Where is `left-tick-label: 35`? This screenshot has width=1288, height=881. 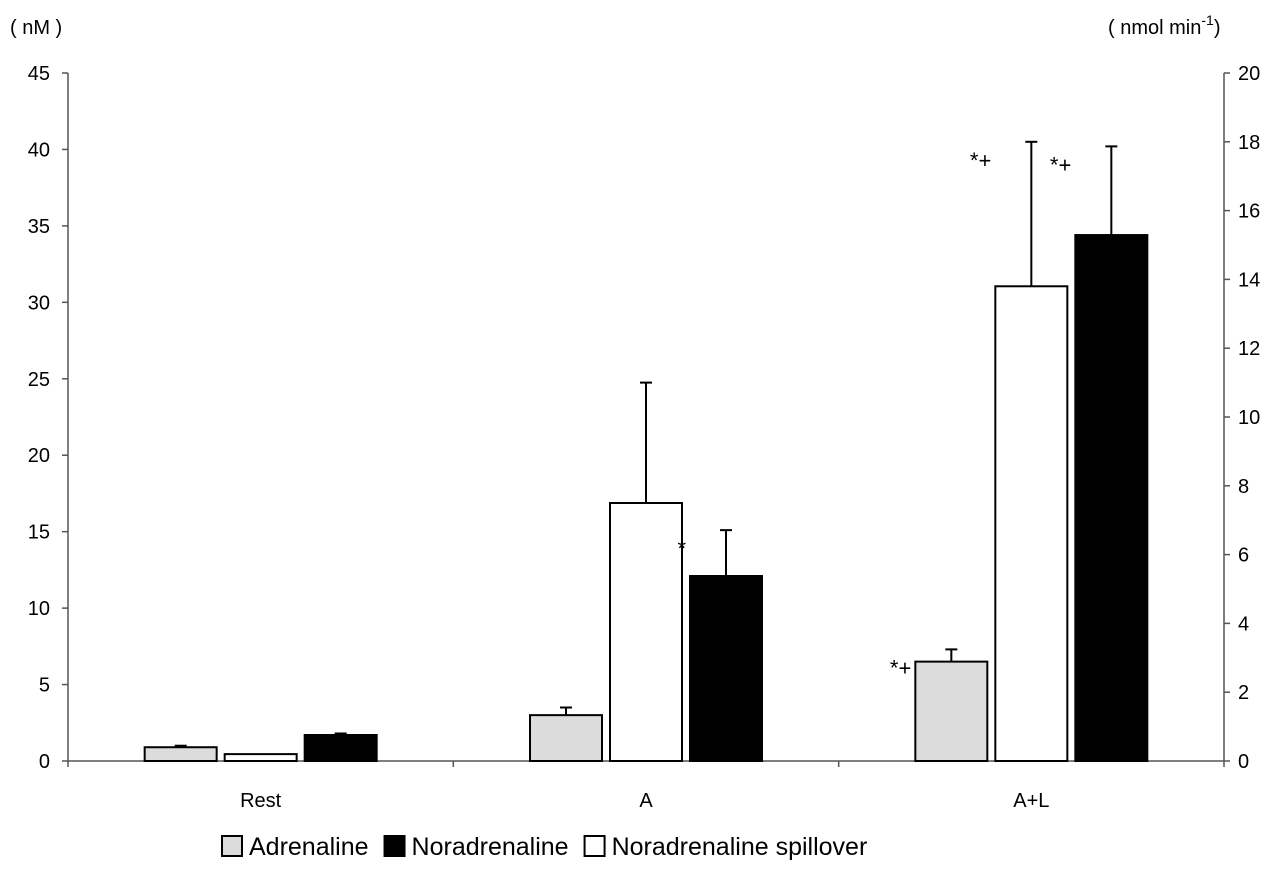 left-tick-label: 35 is located at coordinates (39, 227).